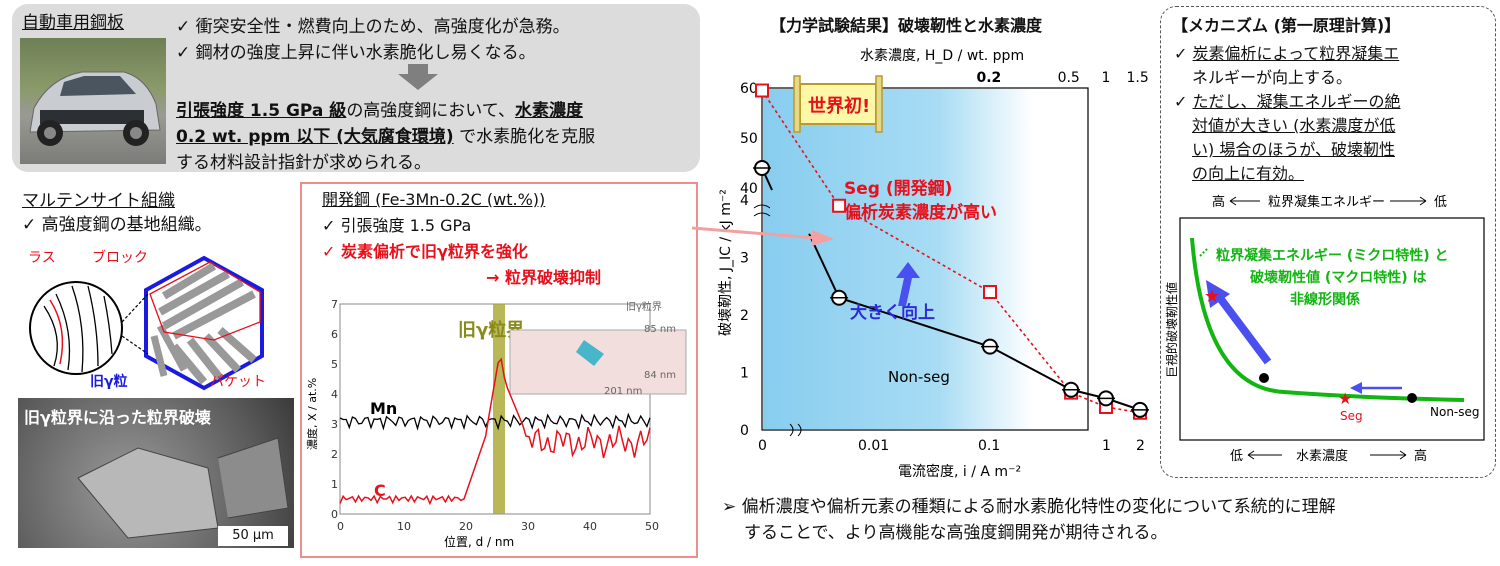  What do you see at coordinates (1294, 125) in the screenshot?
I see `mech-b2-l2: 対値が大きい (水素濃度が低` at bounding box center [1294, 125].